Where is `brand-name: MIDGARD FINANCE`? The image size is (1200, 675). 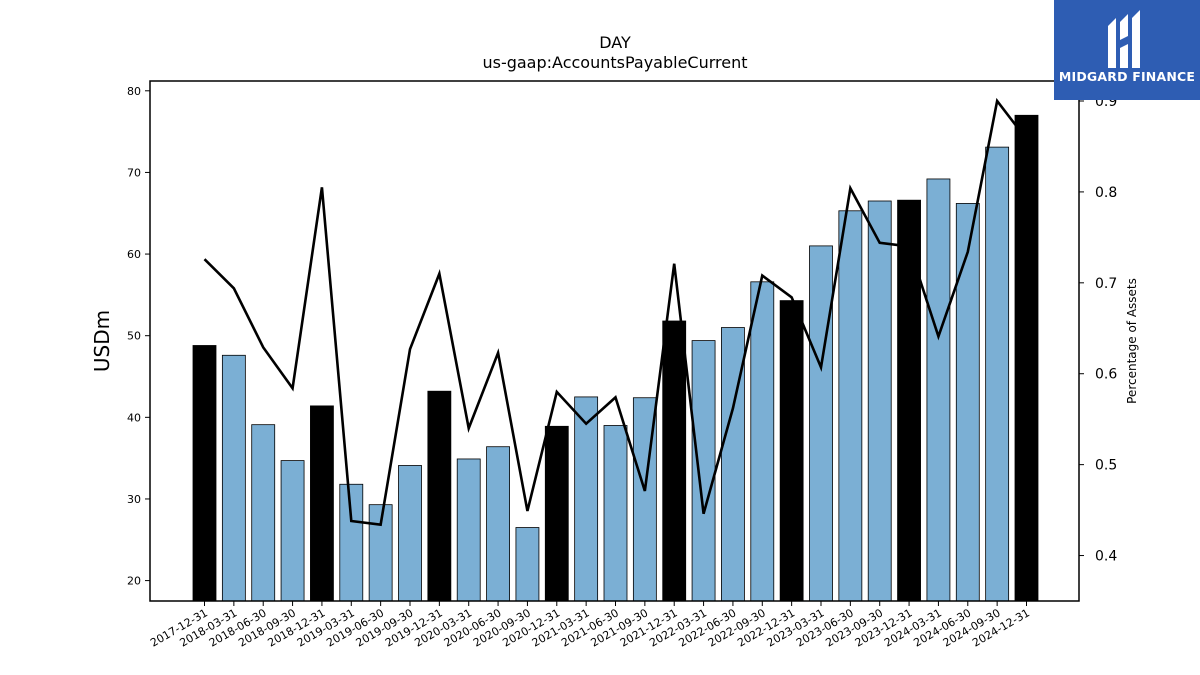 brand-name: MIDGARD FINANCE is located at coordinates (1127, 76).